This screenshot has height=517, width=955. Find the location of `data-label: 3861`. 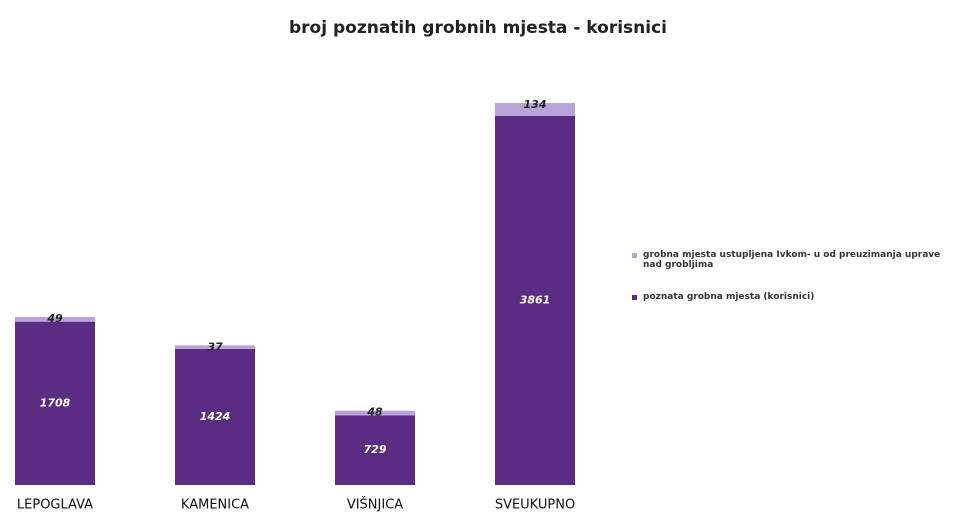

data-label: 3861 is located at coordinates (535, 299).